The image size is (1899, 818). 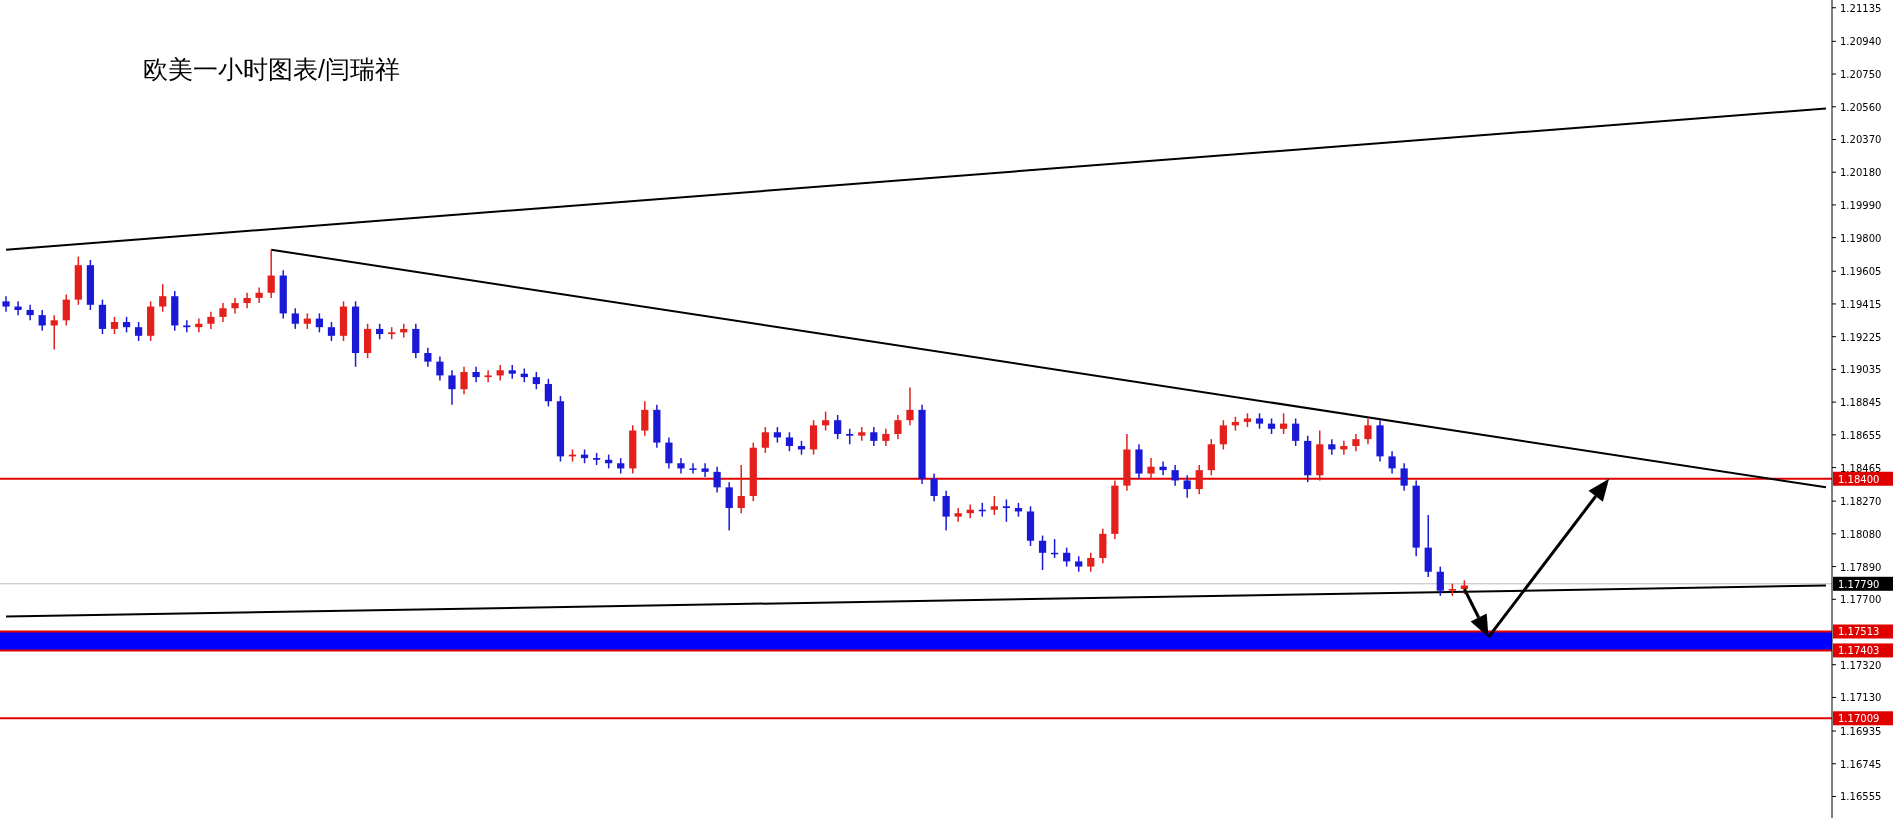 What do you see at coordinates (1859, 719) in the screenshot?
I see `ref-line-label: 1.17009` at bounding box center [1859, 719].